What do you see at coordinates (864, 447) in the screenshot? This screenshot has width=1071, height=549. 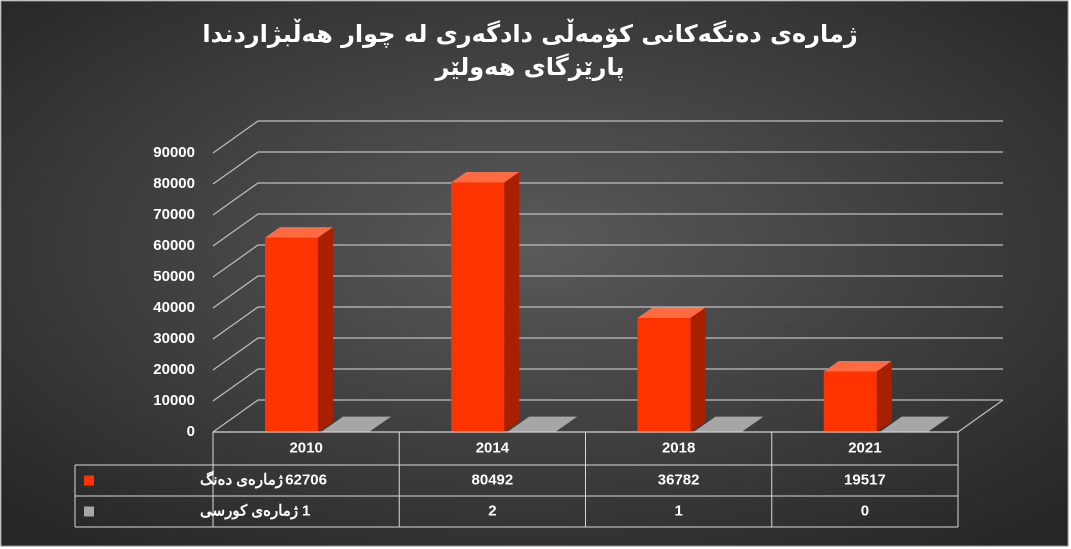 I see `x-tick-label: 2021` at bounding box center [864, 447].